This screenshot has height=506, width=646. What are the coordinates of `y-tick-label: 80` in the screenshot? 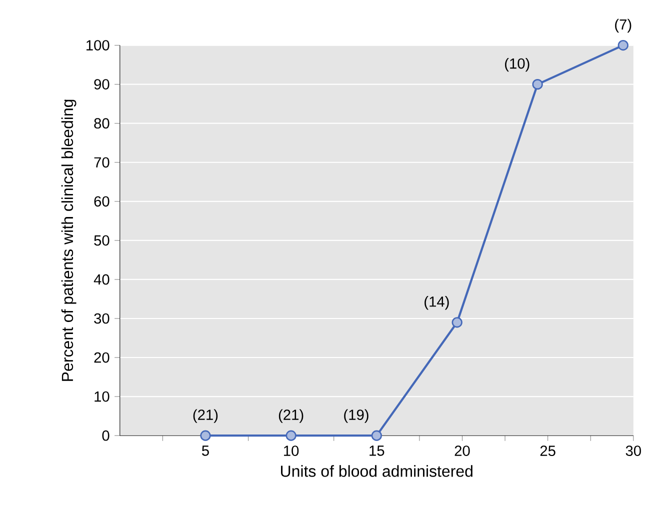 It's located at (102, 123).